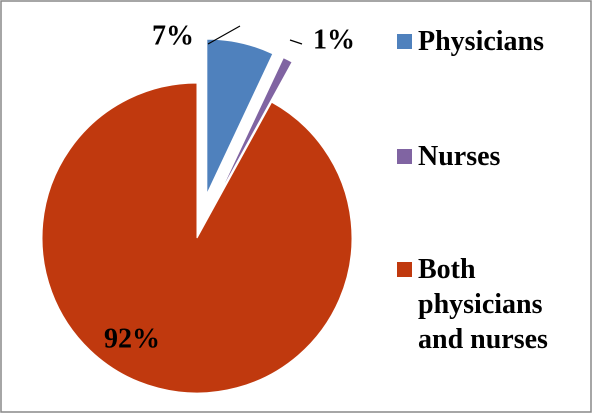  I want to click on legend-label: Nurses, so click(459, 156).